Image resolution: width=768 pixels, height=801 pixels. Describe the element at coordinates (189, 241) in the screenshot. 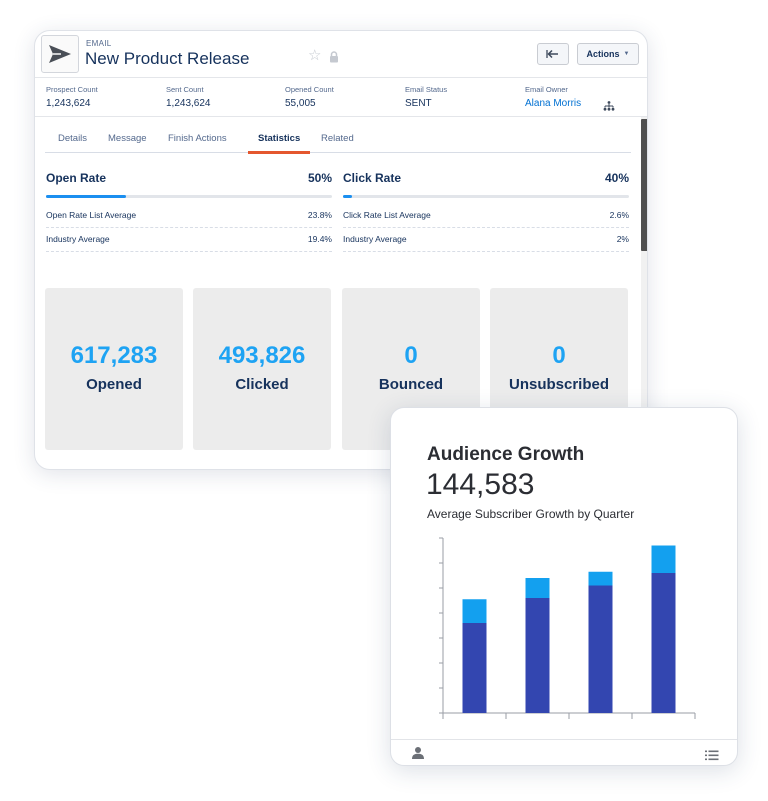

I see `open-industry-average-row: Industry Average 19.4%` at that location.